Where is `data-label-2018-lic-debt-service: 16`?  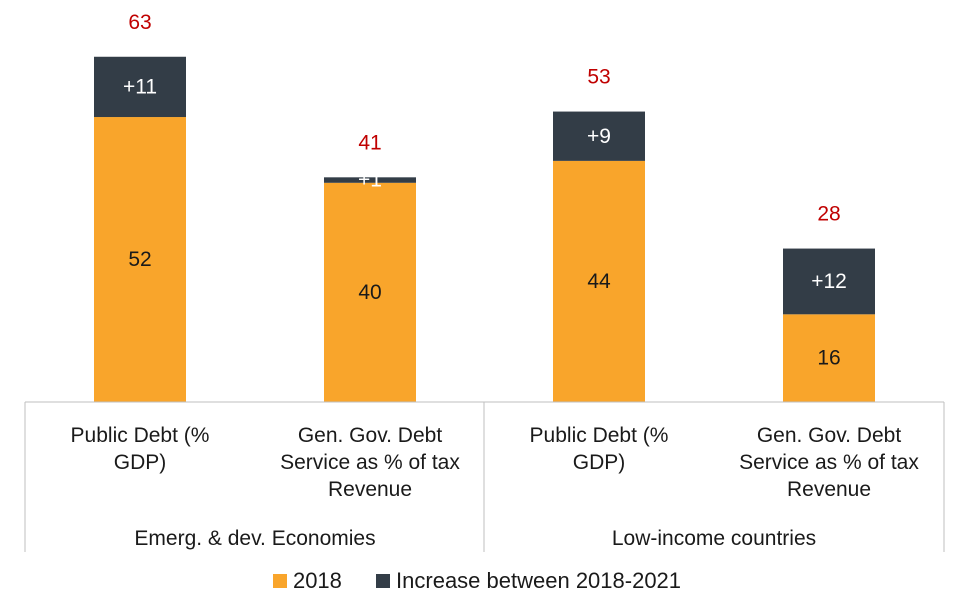
data-label-2018-lic-debt-service: 16 is located at coordinates (828, 358).